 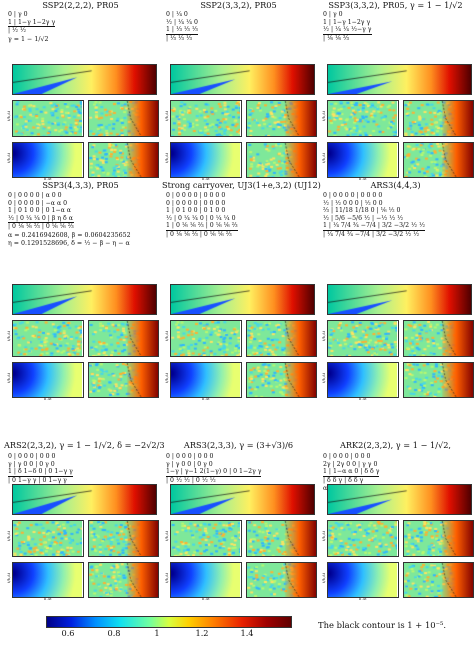 I want to click on tableau-row: ½ | 5/6 −5/6 ½ | −½ ½ ½, so click(x=363, y=218).